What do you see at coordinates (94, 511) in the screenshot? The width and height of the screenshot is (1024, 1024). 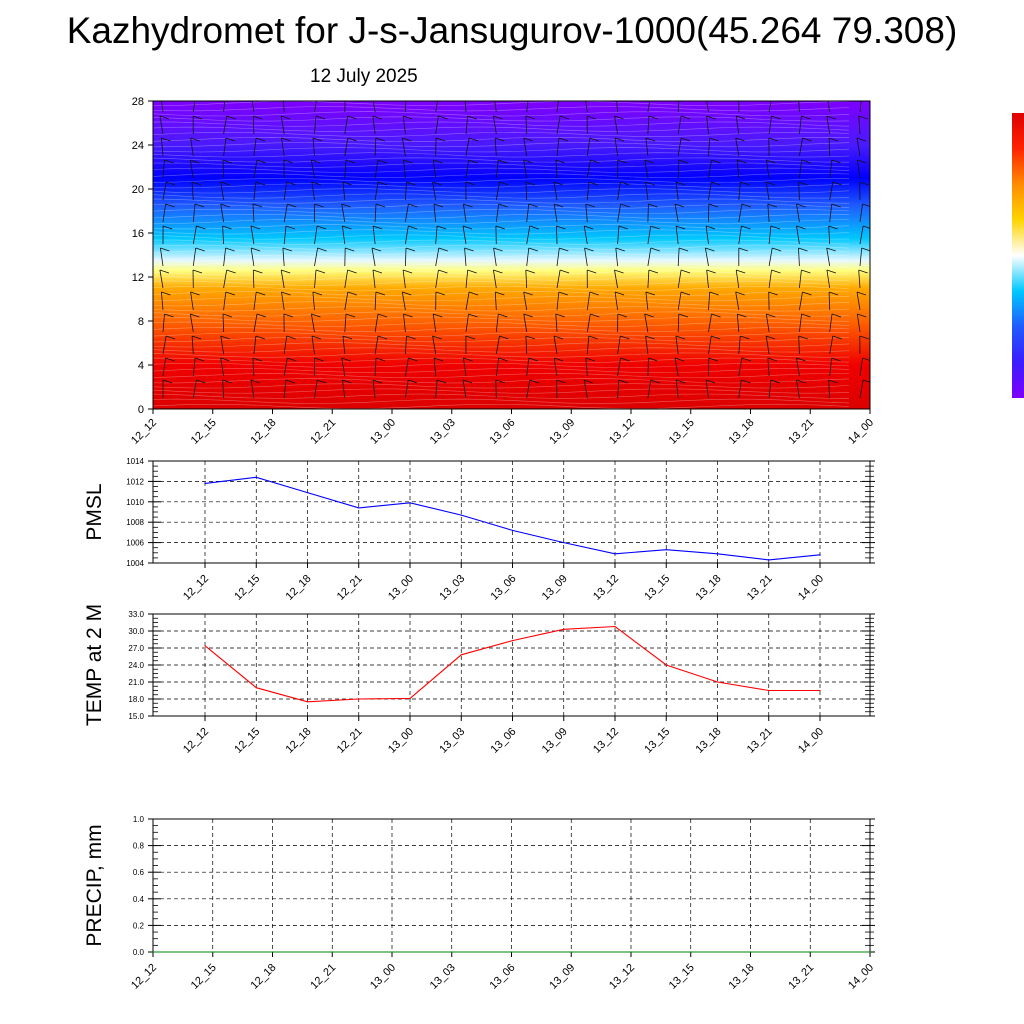 I see `y-axis-label: PMSL` at bounding box center [94, 511].